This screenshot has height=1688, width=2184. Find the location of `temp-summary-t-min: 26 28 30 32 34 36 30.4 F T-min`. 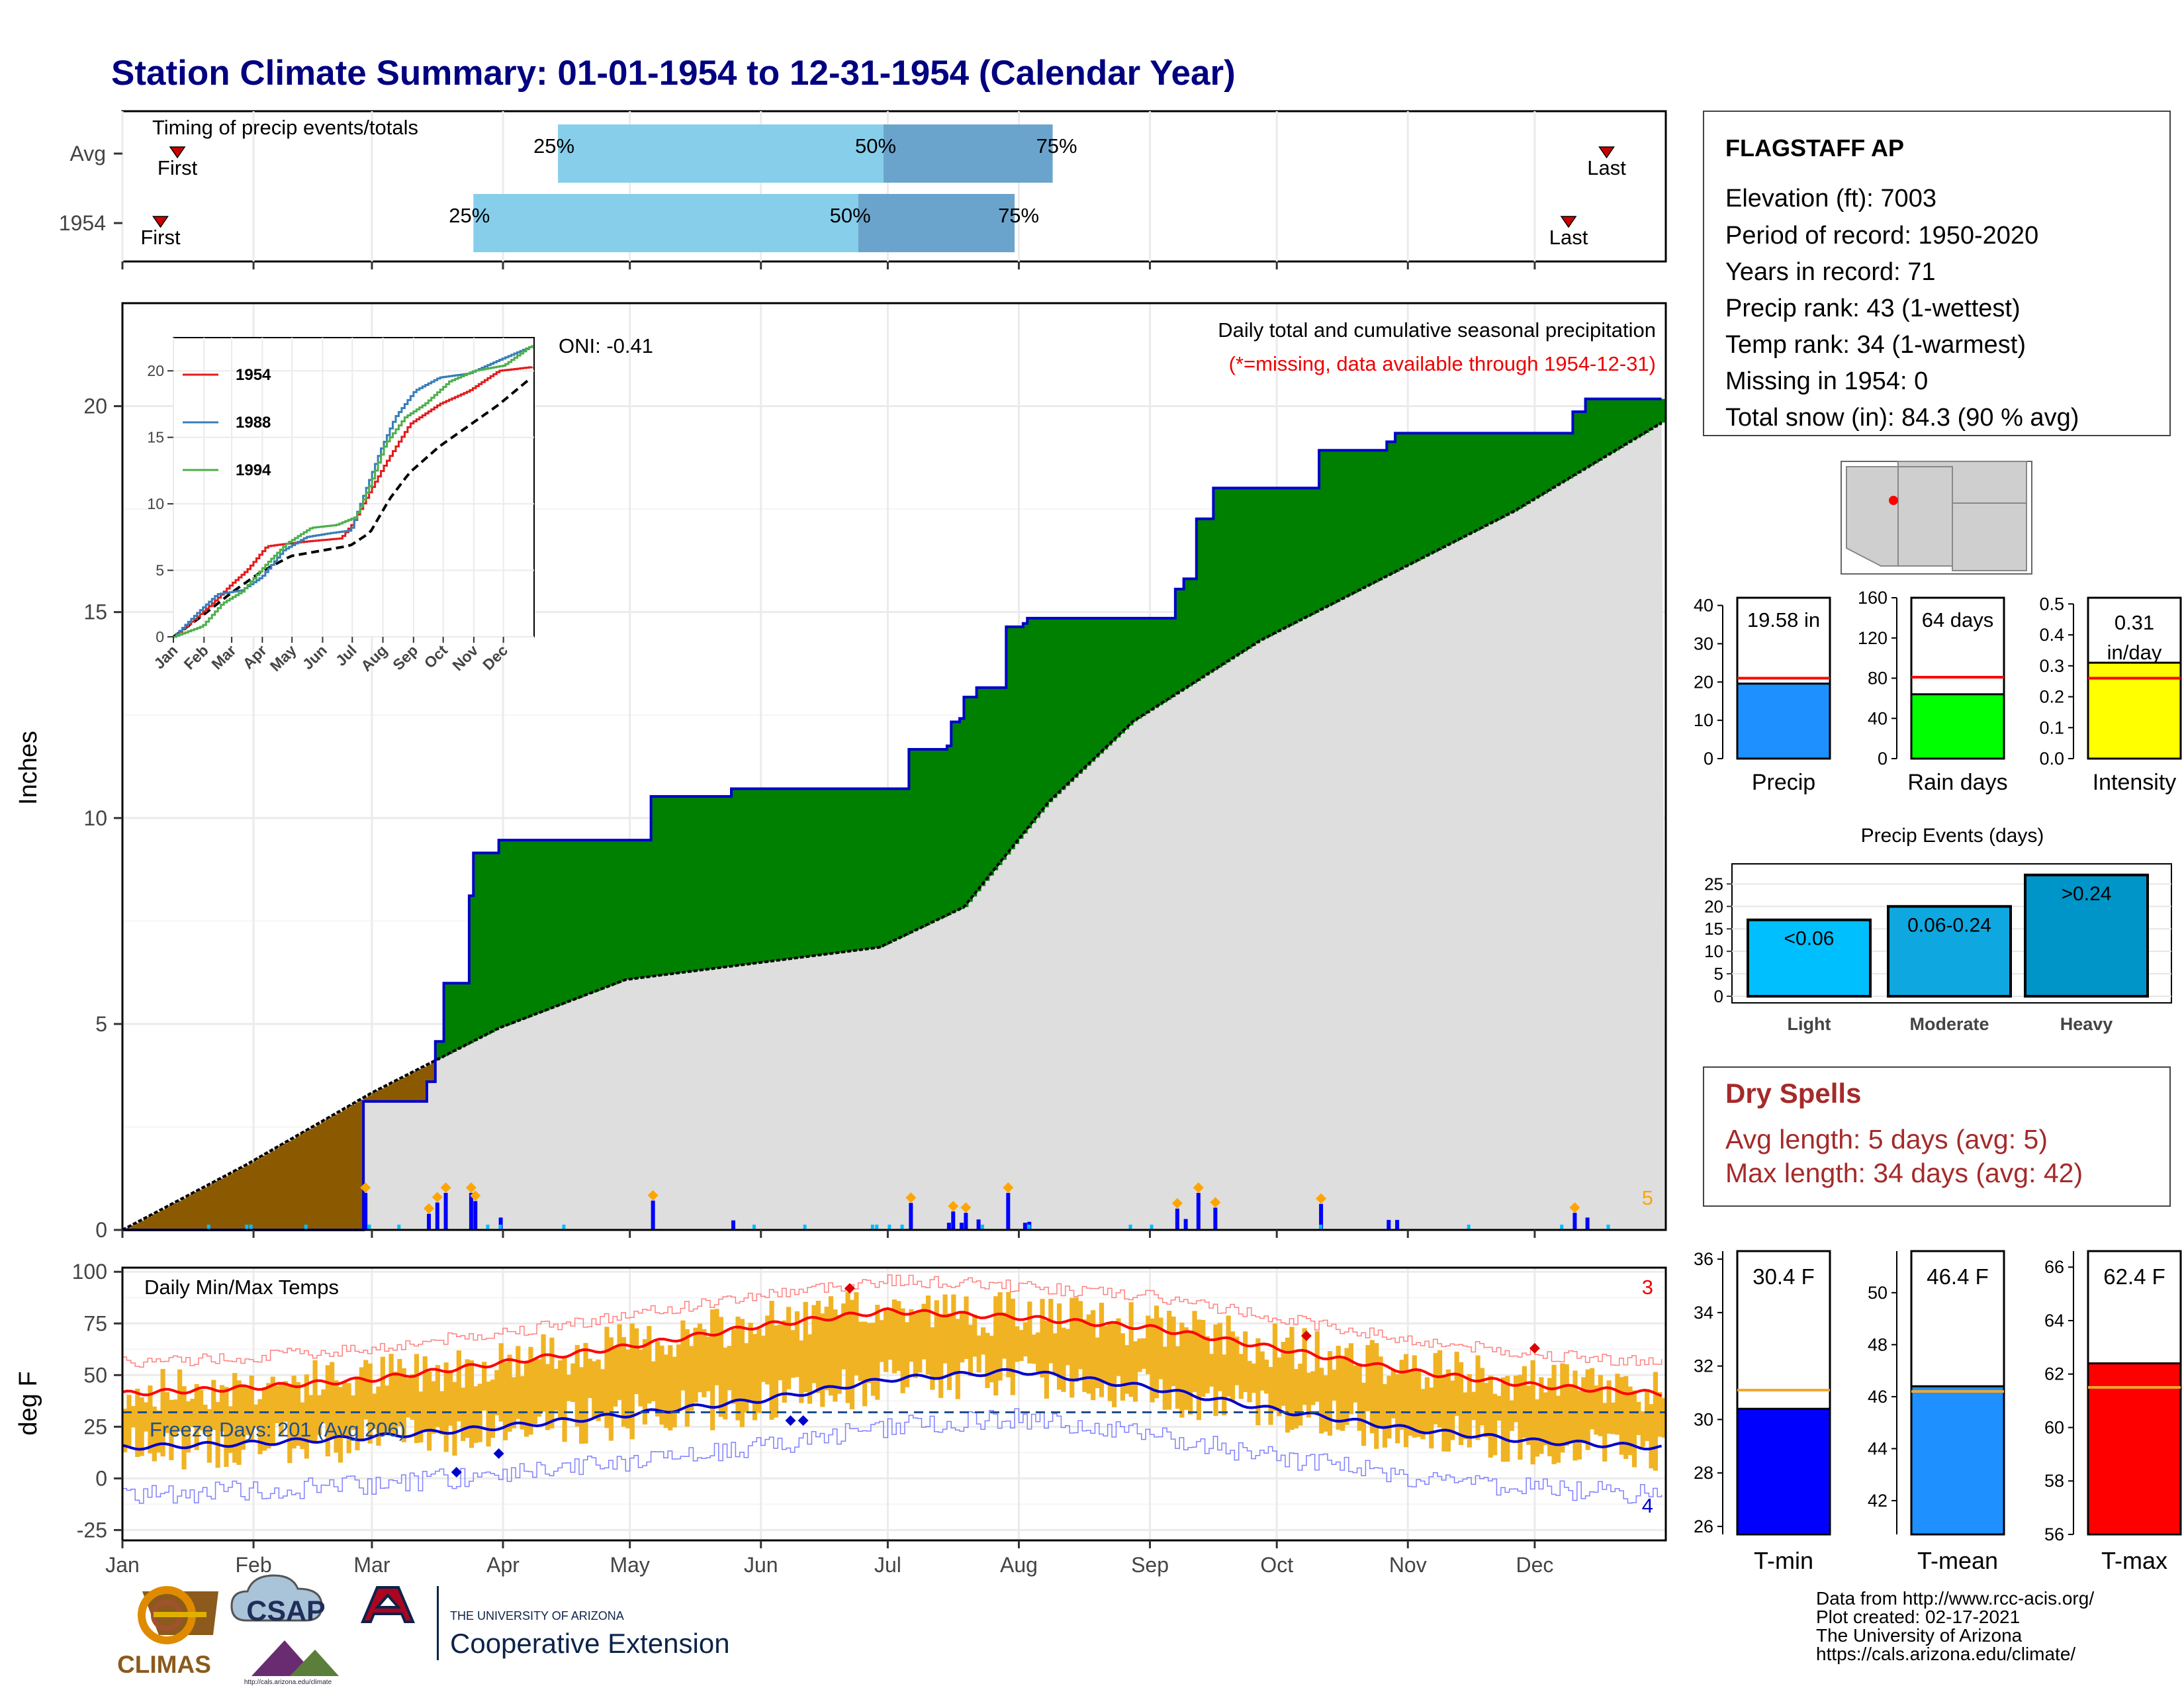

temp-summary-t-min: 26 28 30 32 34 36 30.4 F T-min is located at coordinates (1763, 1411).